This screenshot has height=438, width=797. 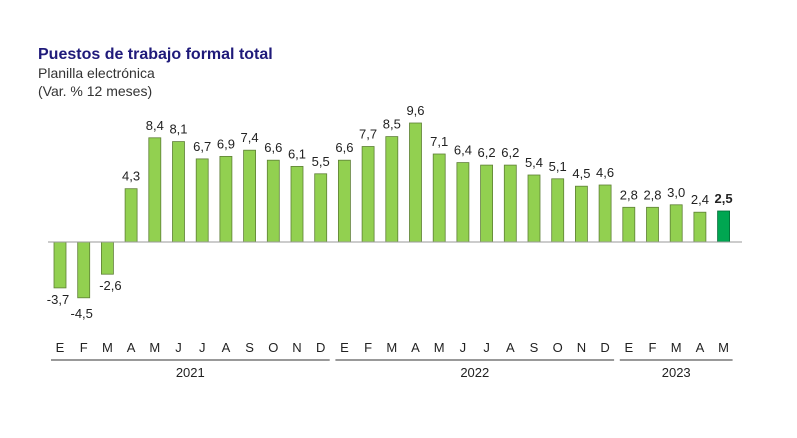 What do you see at coordinates (676, 192) in the screenshot?
I see `value-label: 3,0` at bounding box center [676, 192].